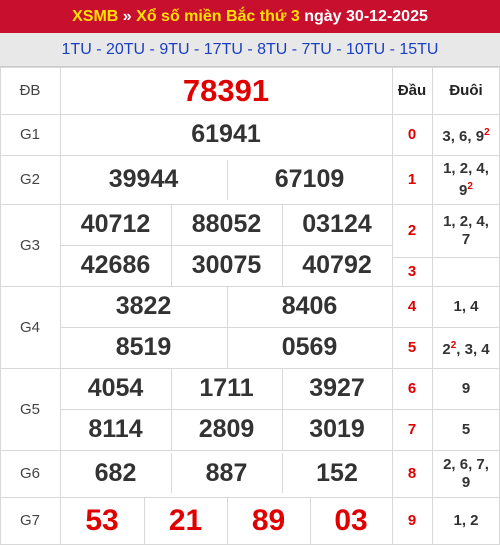 The image size is (500, 545). Describe the element at coordinates (412, 347) in the screenshot. I see `loto-head: 5` at that location.